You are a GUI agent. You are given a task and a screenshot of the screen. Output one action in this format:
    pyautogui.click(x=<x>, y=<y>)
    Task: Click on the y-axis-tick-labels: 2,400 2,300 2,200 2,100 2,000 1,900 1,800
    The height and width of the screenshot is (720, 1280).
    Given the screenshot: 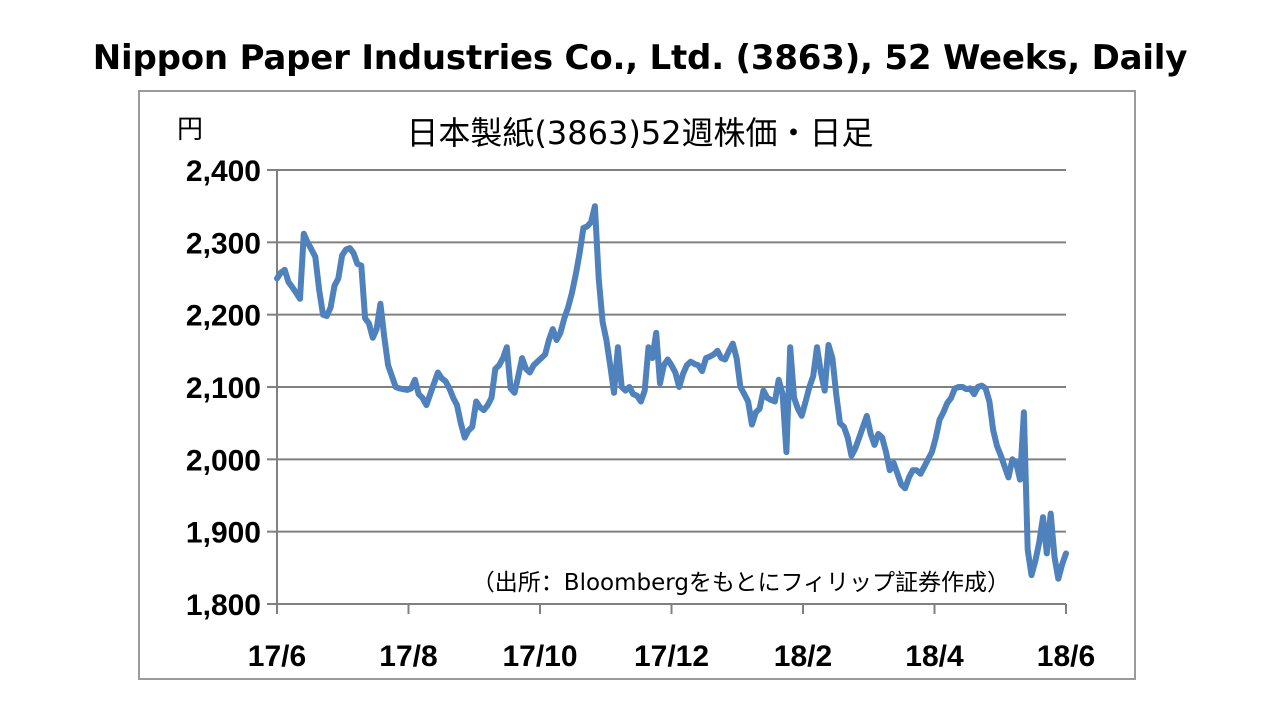 What is the action you would take?
    pyautogui.click(x=223, y=388)
    